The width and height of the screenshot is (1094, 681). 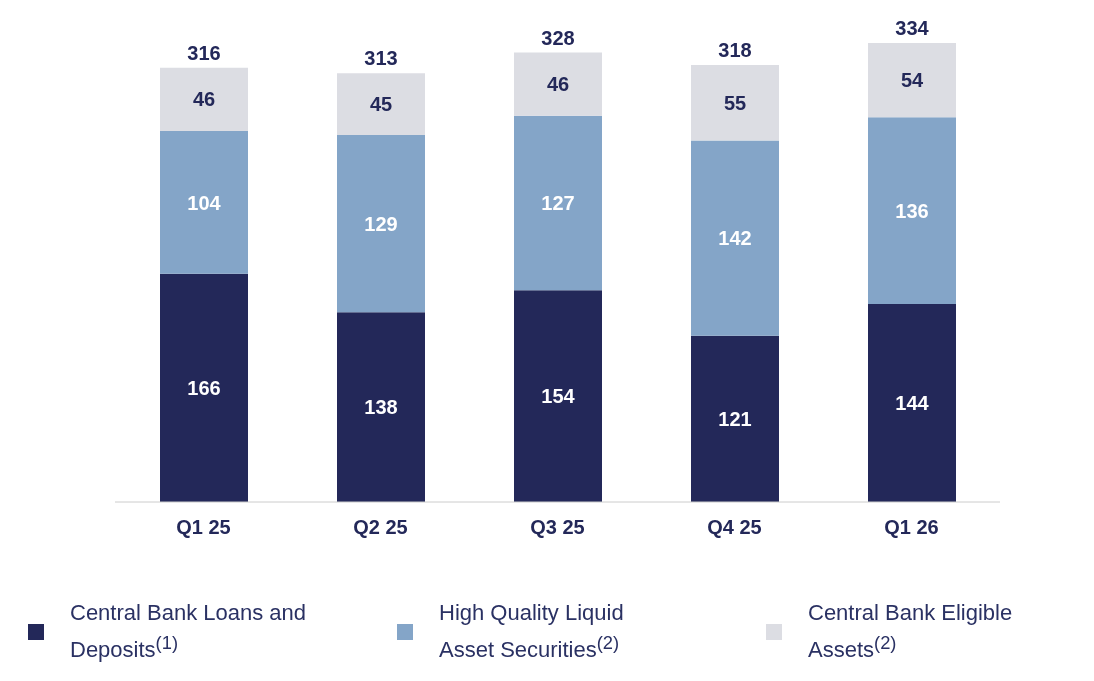 I want to click on x-tick-label: Q4 25, so click(x=734, y=527).